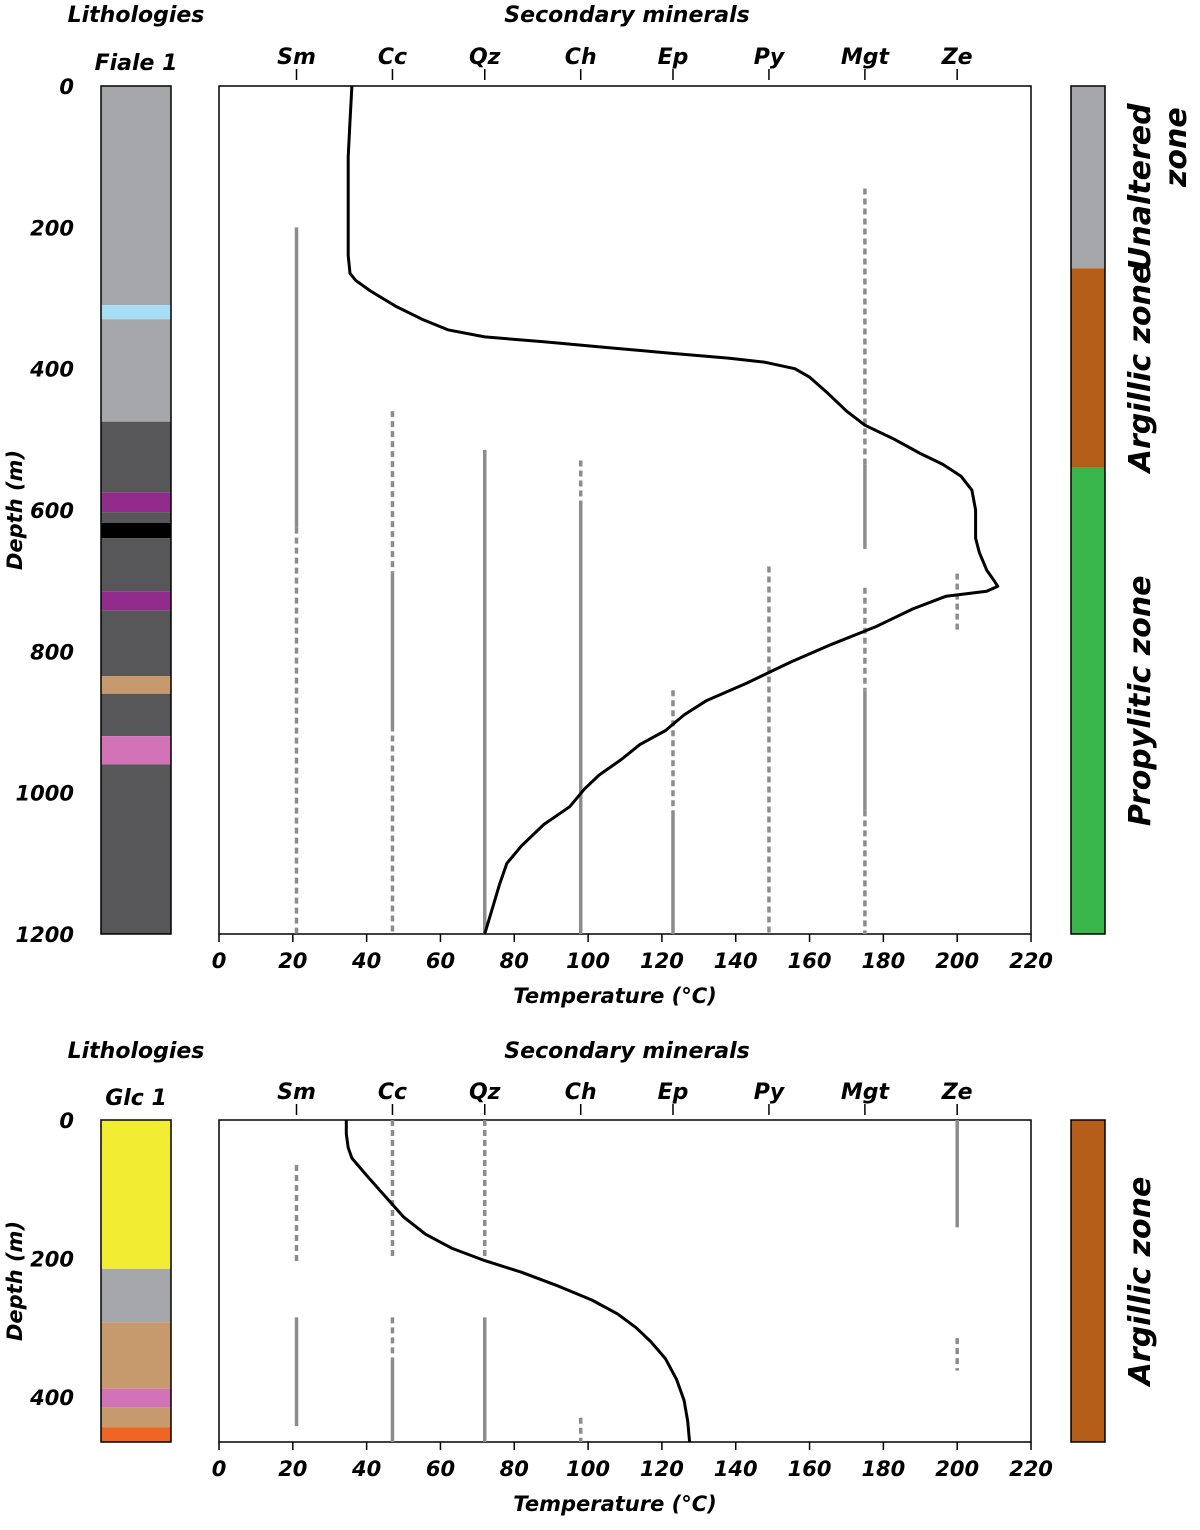  What do you see at coordinates (136, 63) in the screenshot?
I see `well-name: Fiale 1` at bounding box center [136, 63].